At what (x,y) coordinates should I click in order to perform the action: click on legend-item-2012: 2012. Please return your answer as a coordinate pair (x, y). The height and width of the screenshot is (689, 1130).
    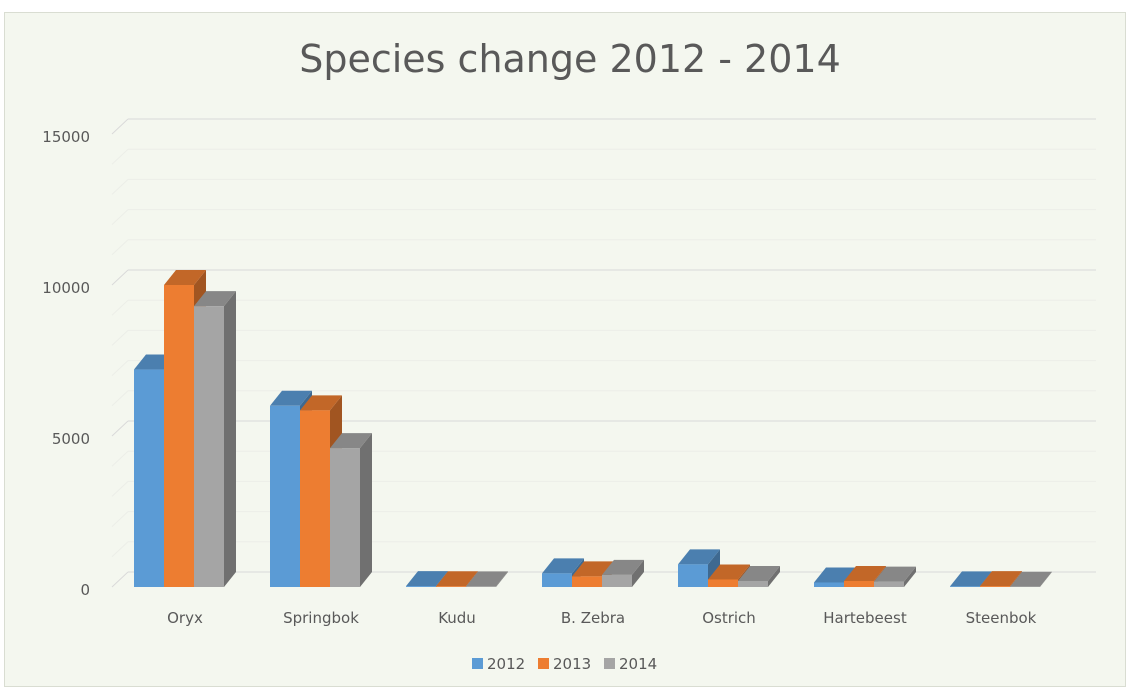
    Looking at the image, I should click on (498, 664).